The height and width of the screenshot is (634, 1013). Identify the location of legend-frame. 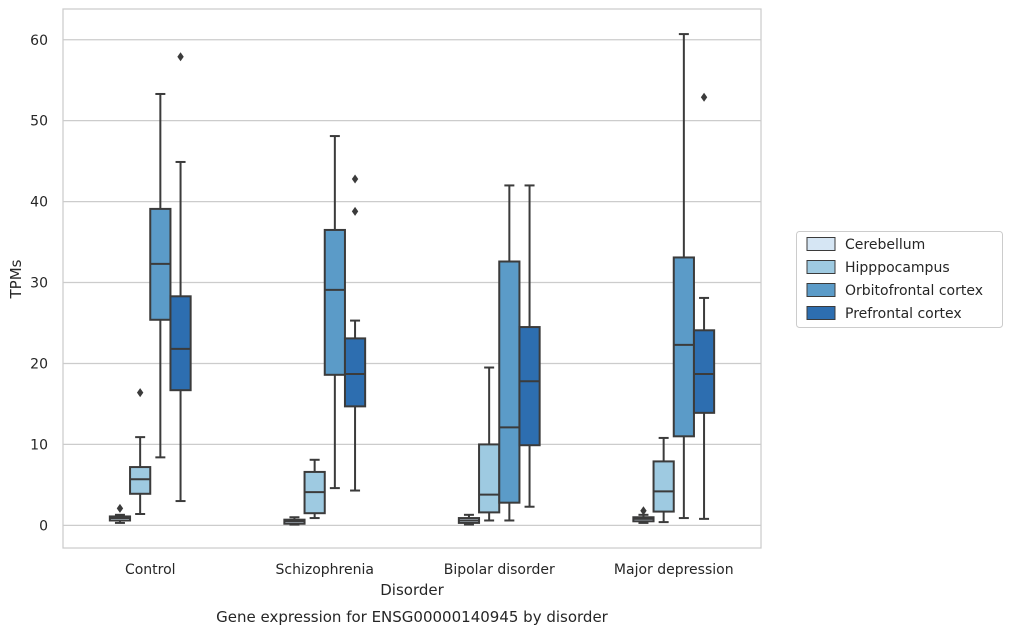
(899, 279).